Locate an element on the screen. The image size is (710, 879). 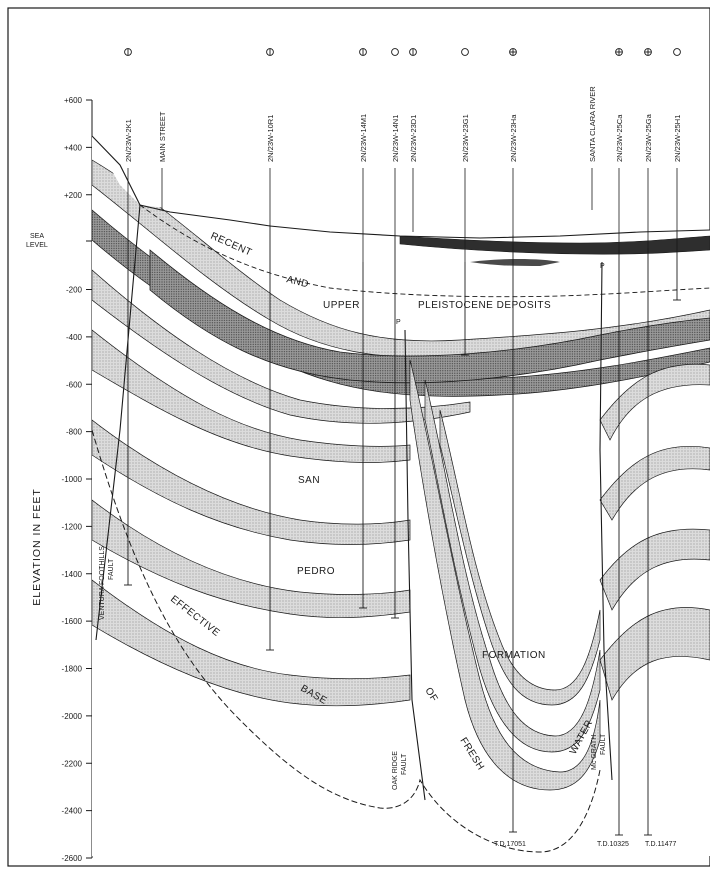
well-label: 2N/23W-25H1 is located at coordinates (677, 138).